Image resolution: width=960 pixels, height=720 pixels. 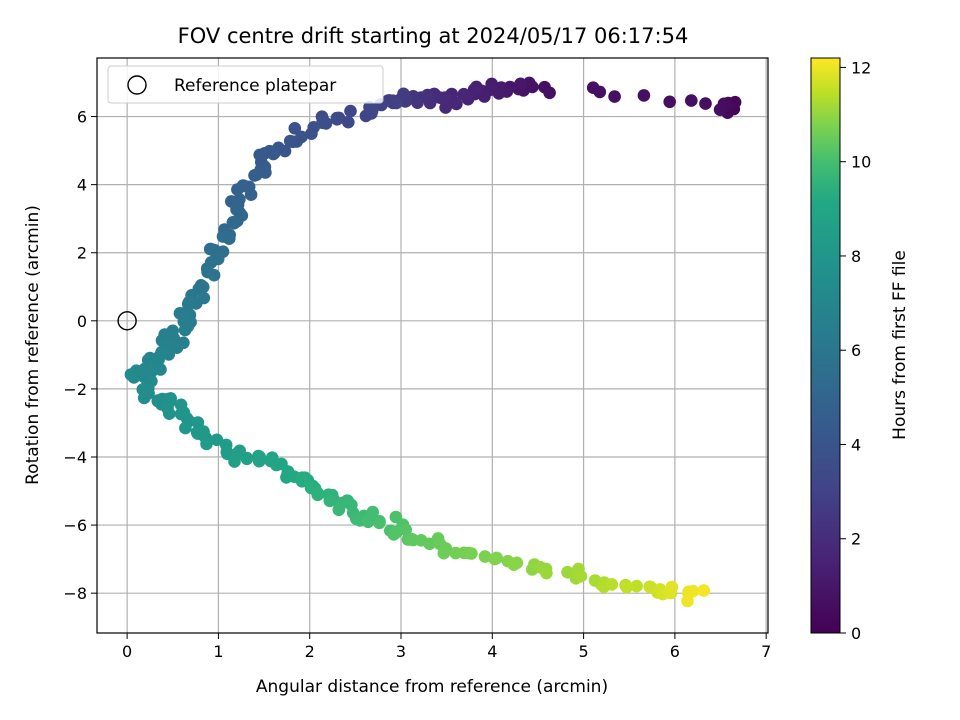 I want to click on colorbar-label: Hours from first FF file, so click(x=900, y=345).